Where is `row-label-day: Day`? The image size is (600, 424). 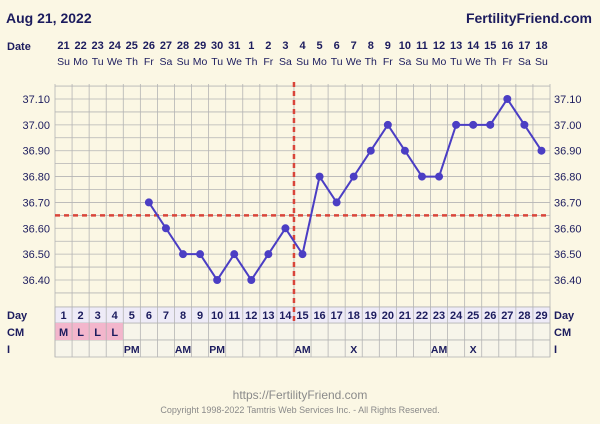
row-label-day: Day is located at coordinates (17, 316).